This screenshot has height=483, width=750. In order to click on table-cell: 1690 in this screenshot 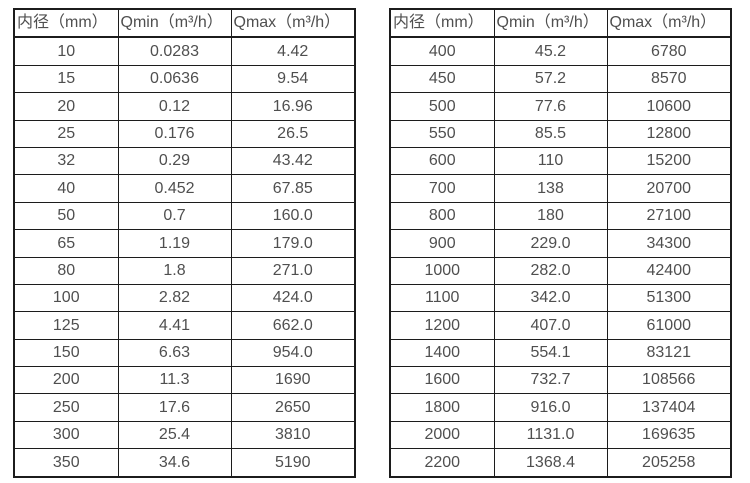, I will do `click(293, 380)`.